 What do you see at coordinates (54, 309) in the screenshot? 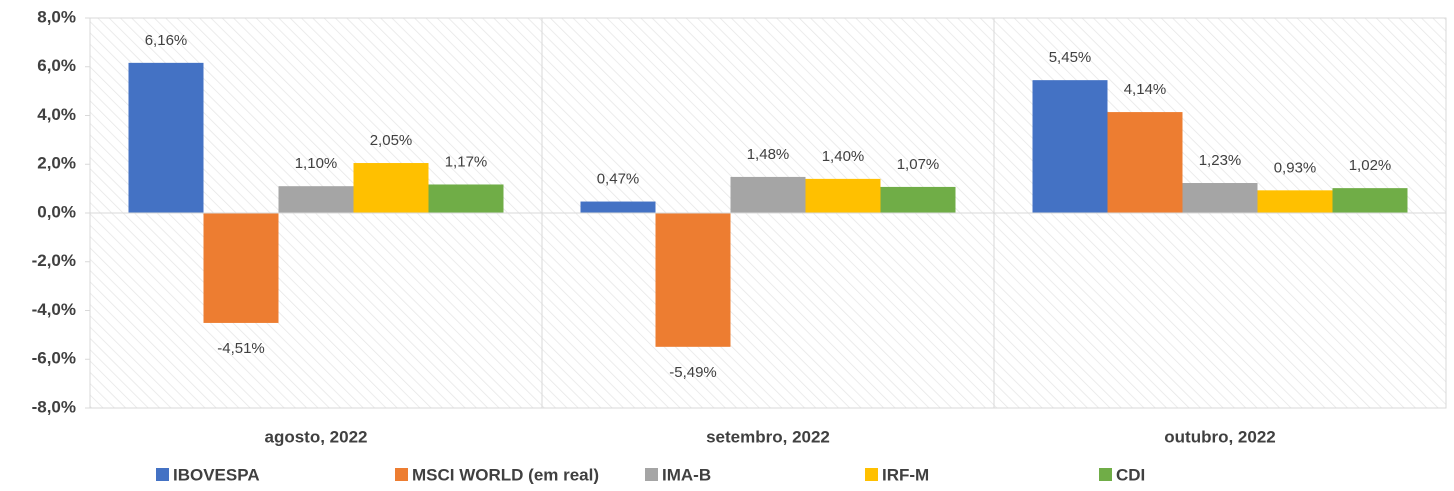
I see `y-tick-label: -4,0%` at bounding box center [54, 309].